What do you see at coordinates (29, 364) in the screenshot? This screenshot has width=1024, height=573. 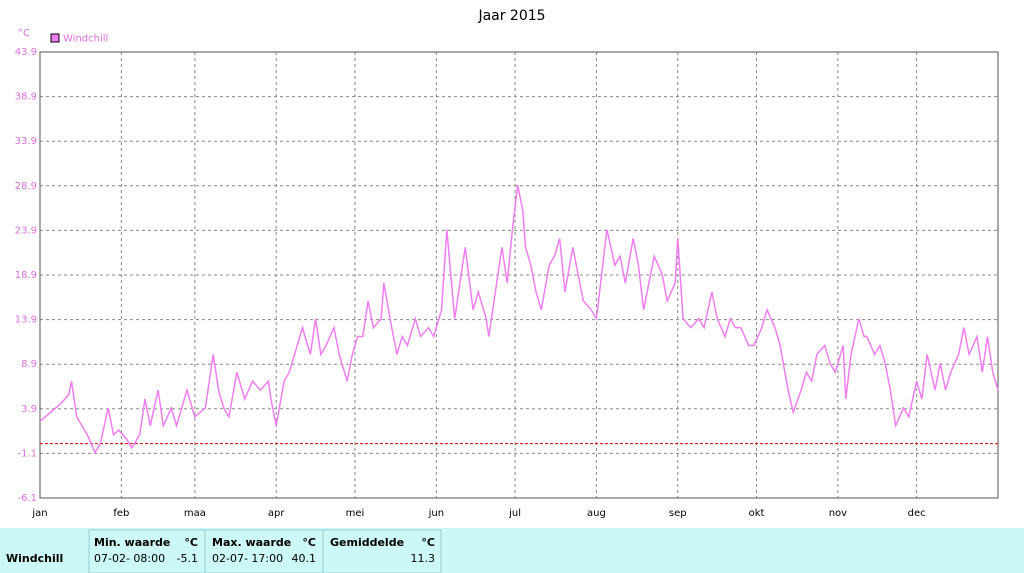 I see `y-tick-label: 8.9` at bounding box center [29, 364].